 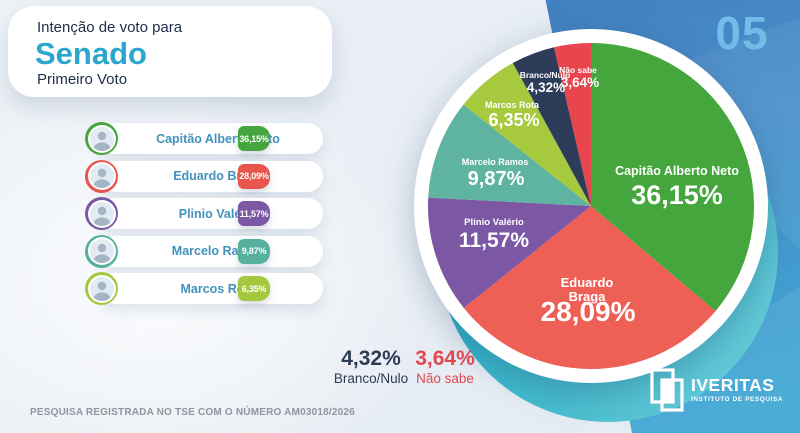 I want to click on iveritas-logo-icon, so click(x=667, y=390).